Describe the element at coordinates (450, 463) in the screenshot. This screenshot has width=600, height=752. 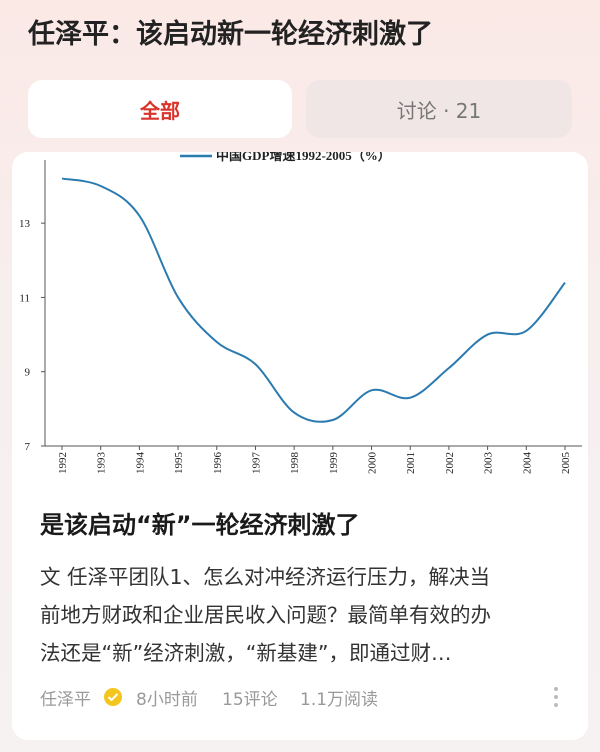
I see `x-tick-label: 2002` at that location.